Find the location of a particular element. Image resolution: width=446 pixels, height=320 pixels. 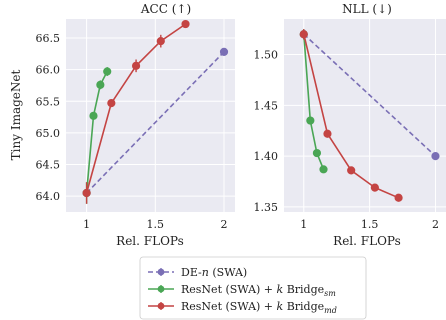

legend-label-sub: md is located at coordinates (330, 310).